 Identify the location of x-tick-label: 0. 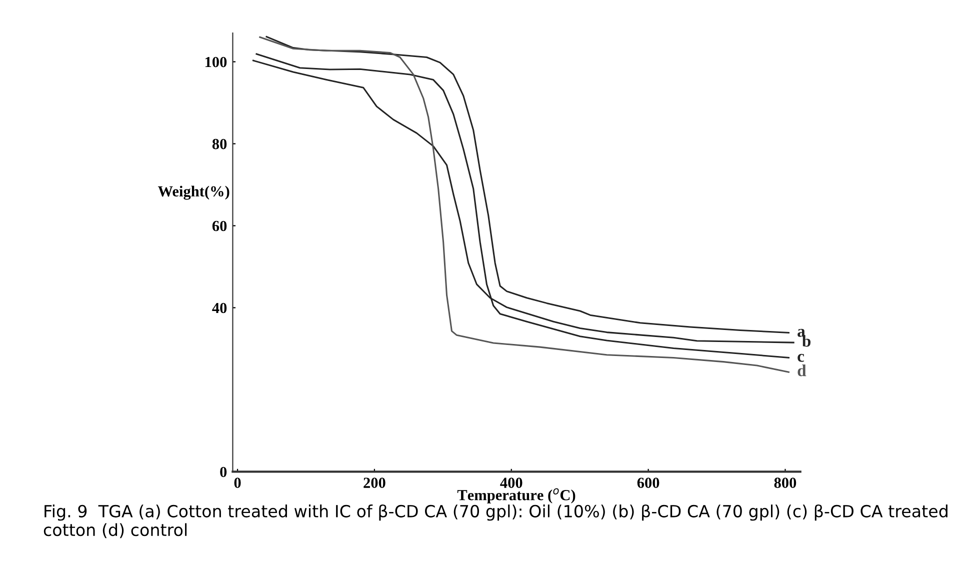
(237, 483).